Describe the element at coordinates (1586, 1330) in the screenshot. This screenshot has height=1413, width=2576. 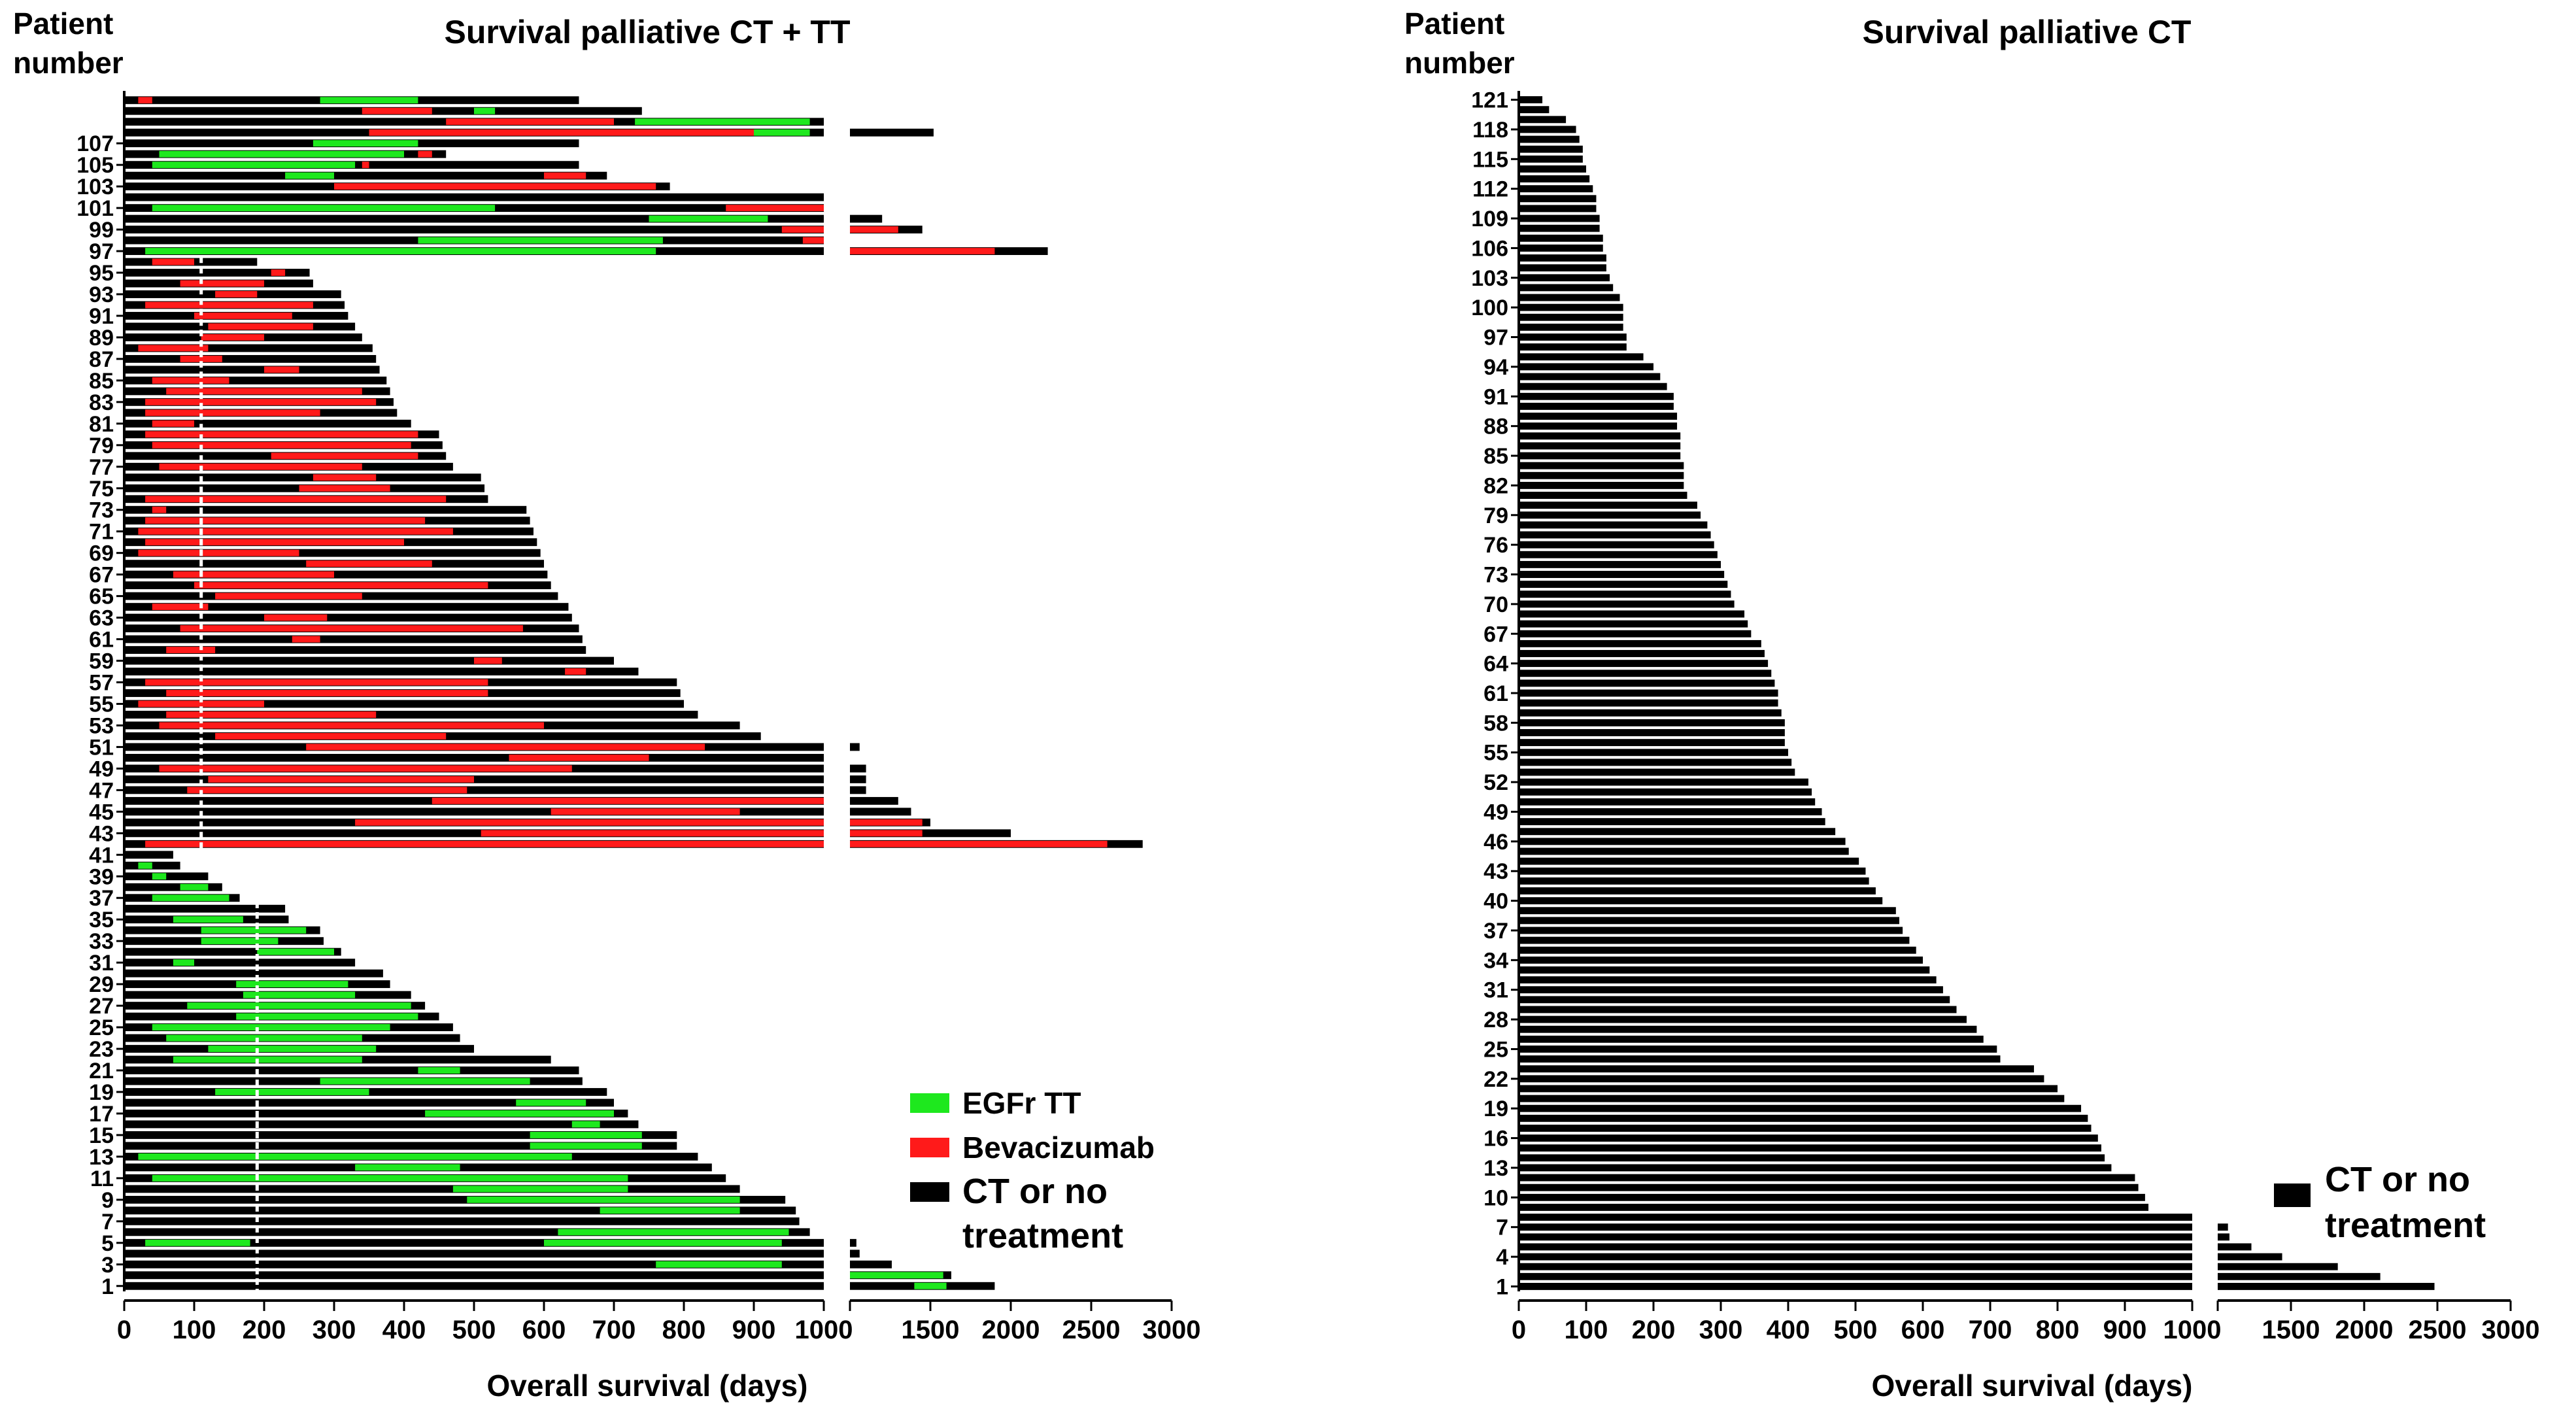
I see `right-xtick-label-1: 100` at that location.